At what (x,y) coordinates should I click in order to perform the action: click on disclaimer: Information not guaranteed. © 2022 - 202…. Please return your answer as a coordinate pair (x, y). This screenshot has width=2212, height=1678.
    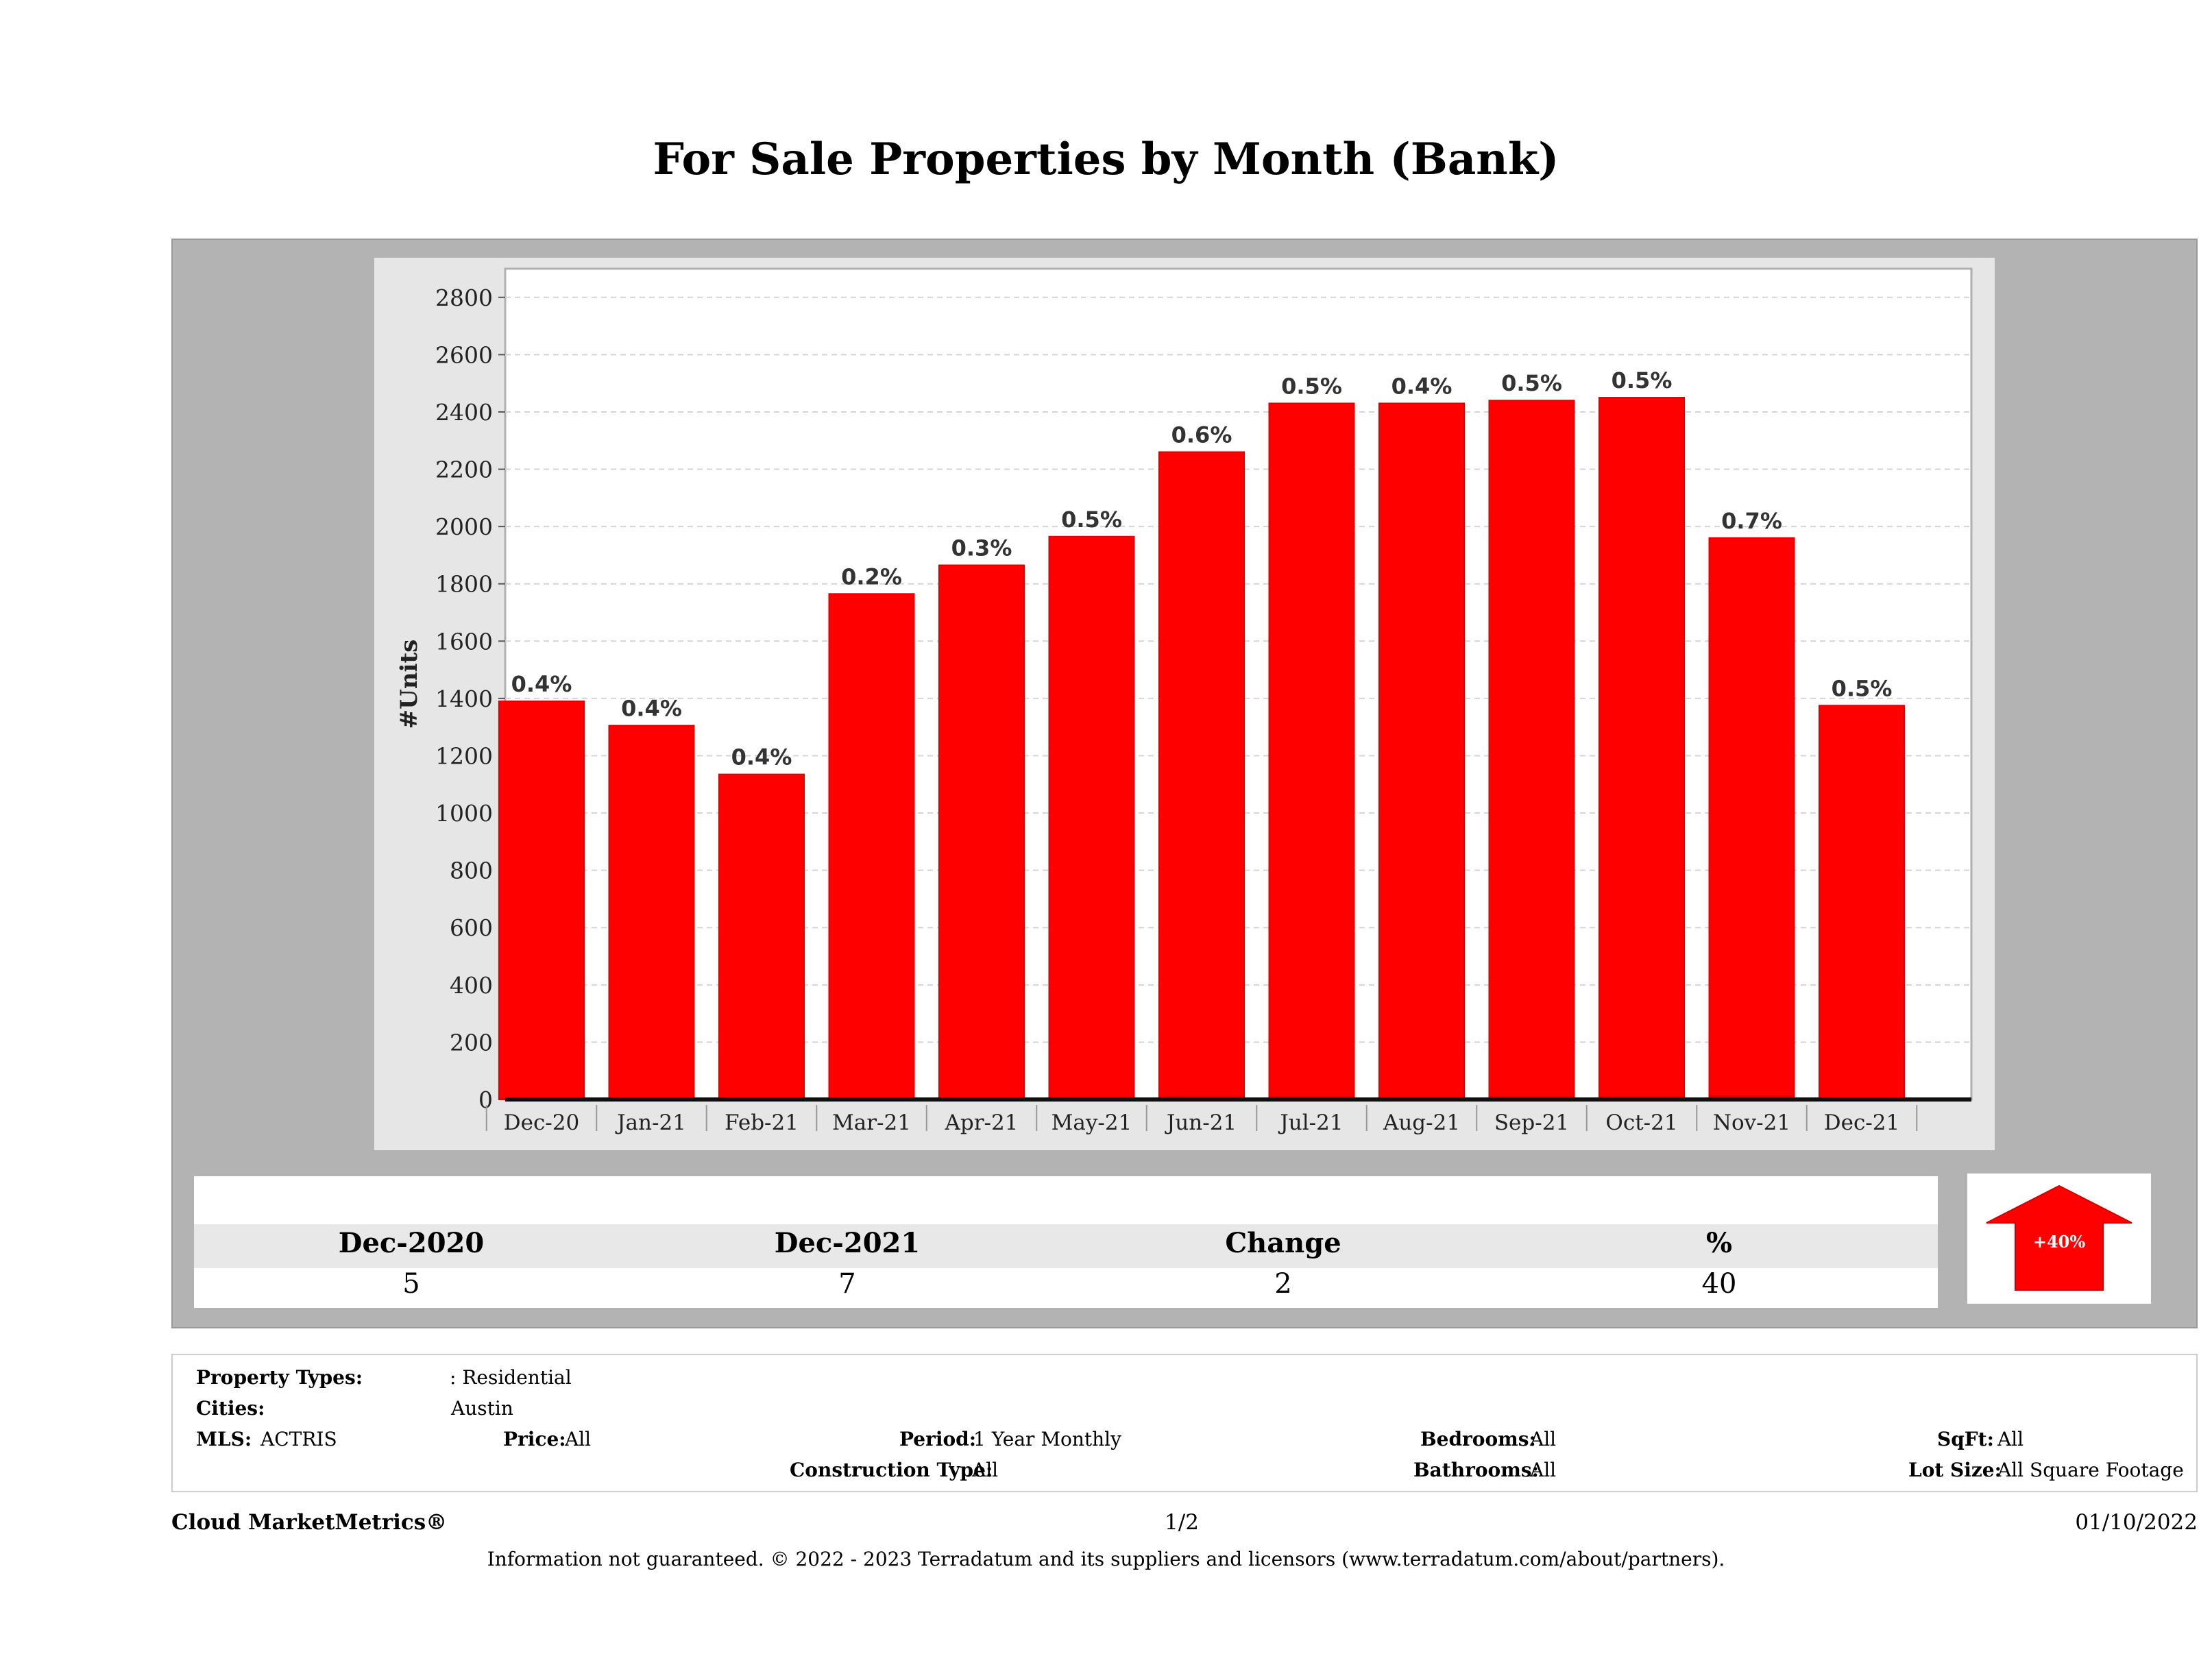
    Looking at the image, I should click on (1106, 1559).